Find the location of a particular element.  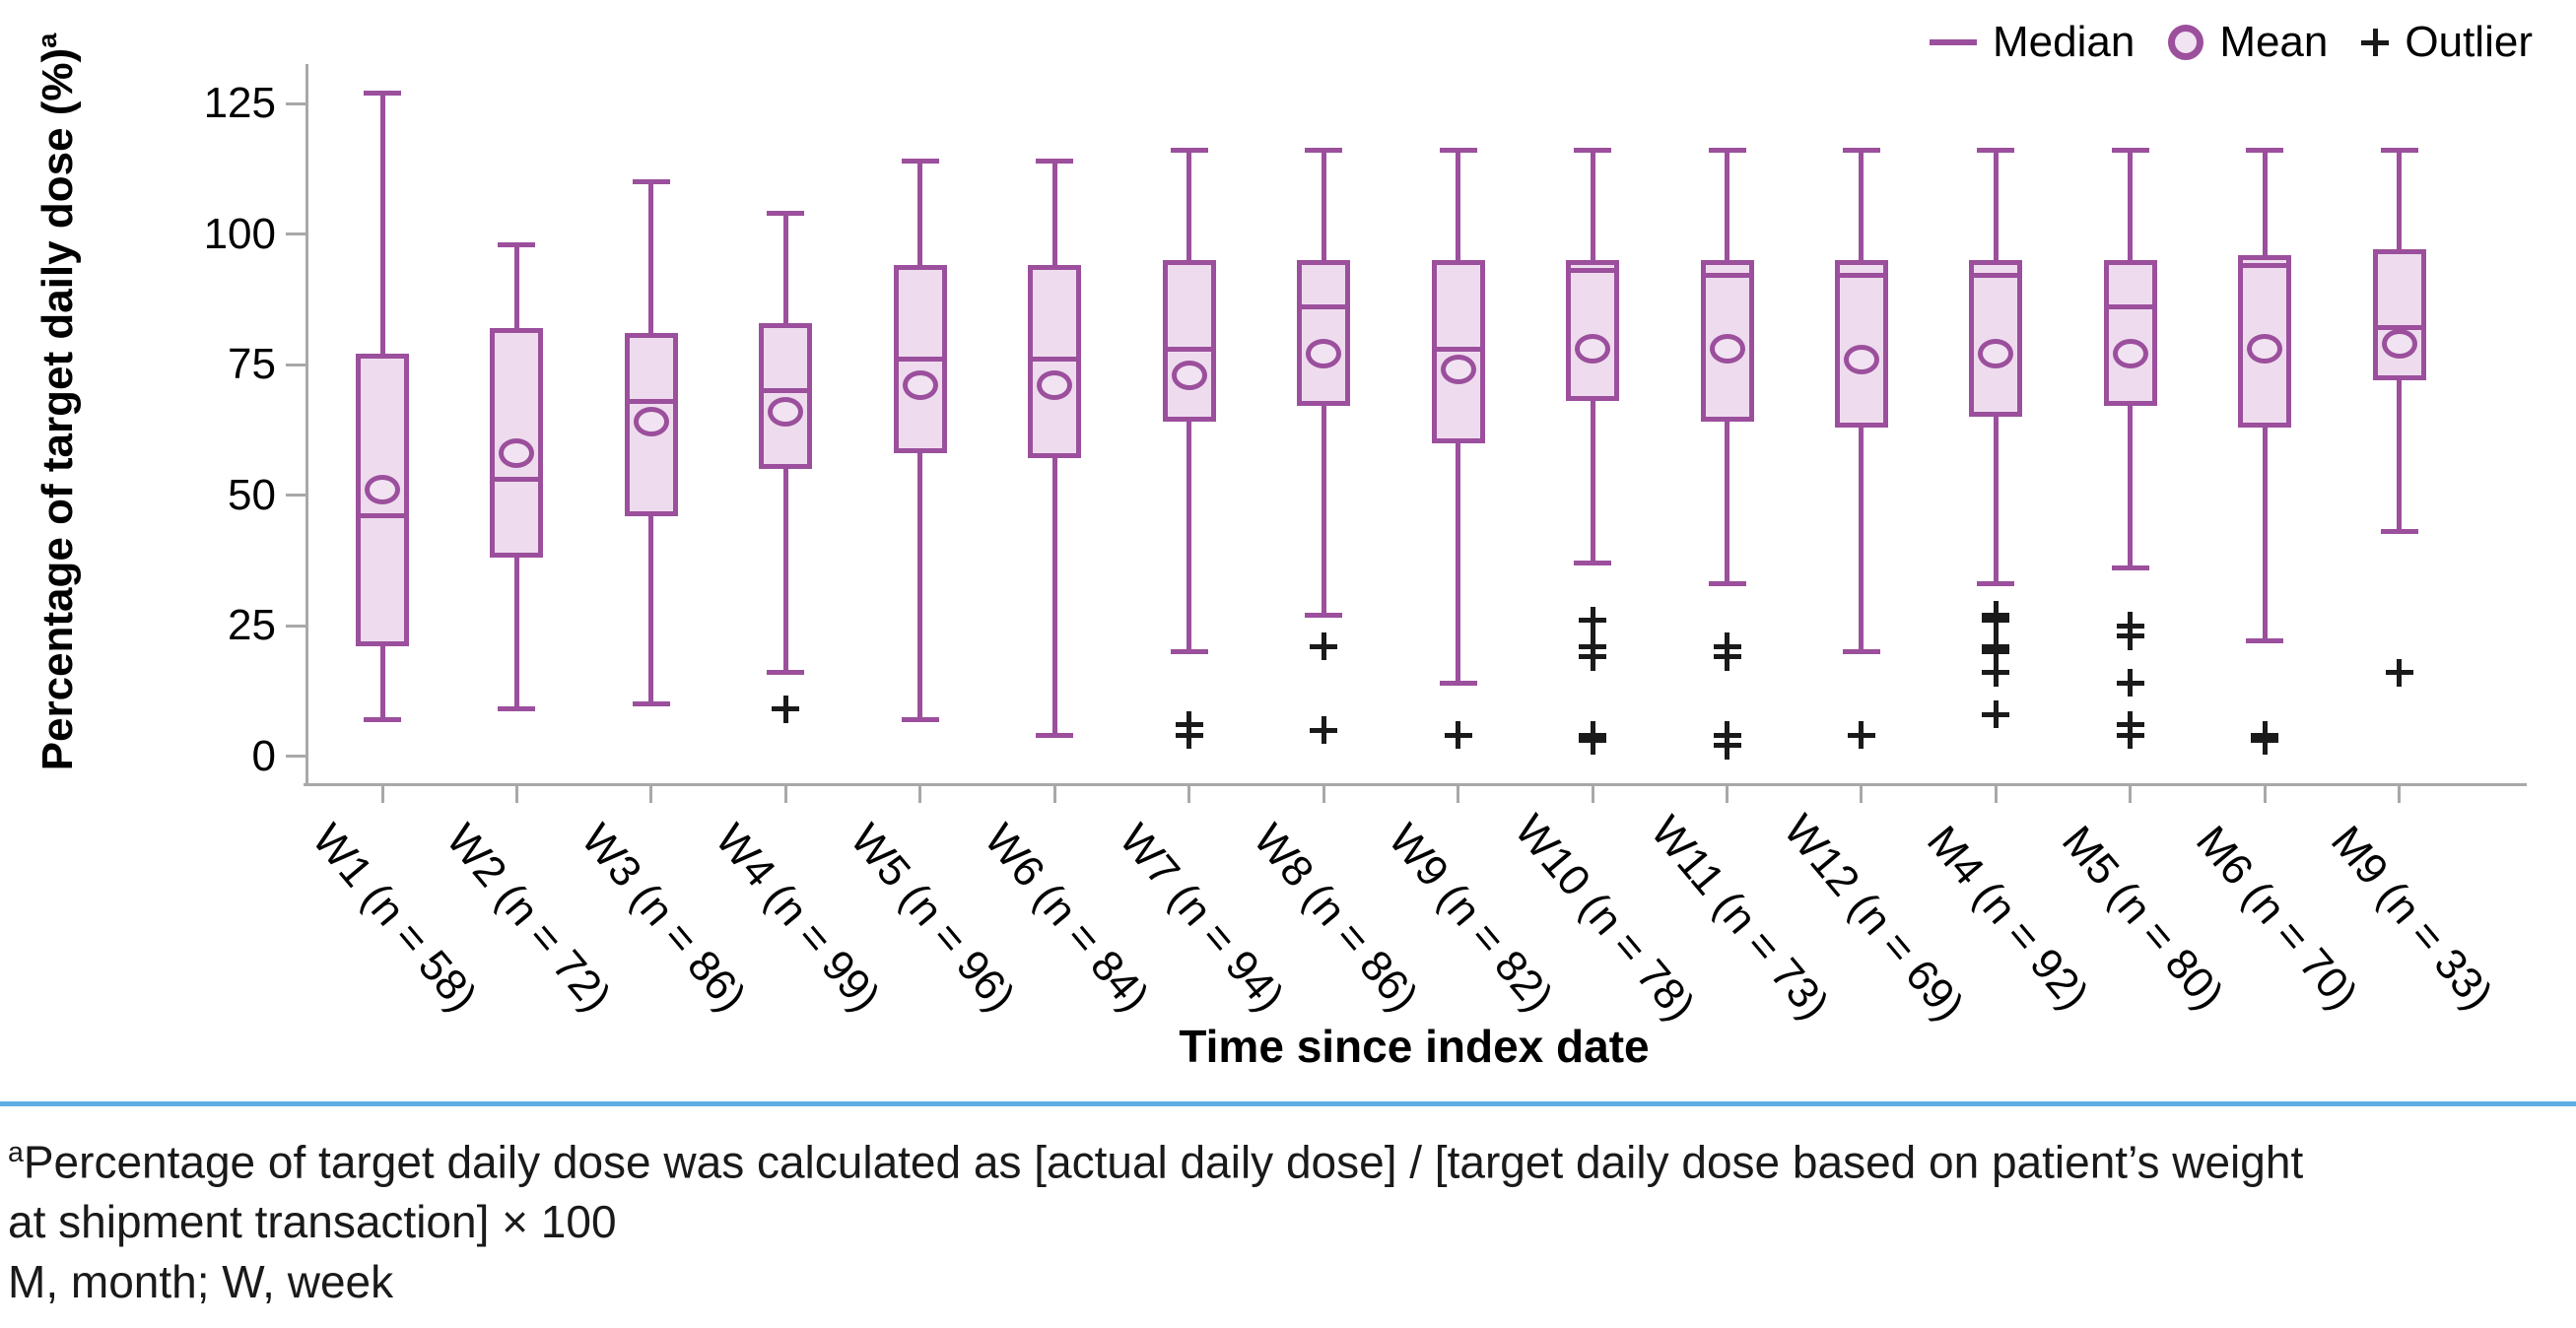

legend-item-median: Median is located at coordinates (2032, 42).